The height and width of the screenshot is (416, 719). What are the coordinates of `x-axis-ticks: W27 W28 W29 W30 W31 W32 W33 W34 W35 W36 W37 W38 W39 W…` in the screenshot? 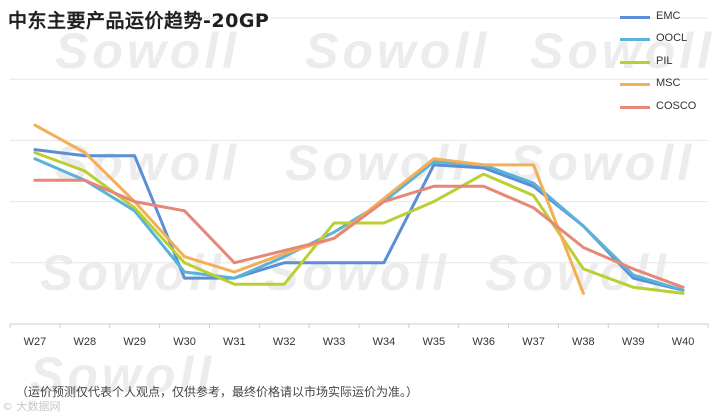 It's located at (359, 336).